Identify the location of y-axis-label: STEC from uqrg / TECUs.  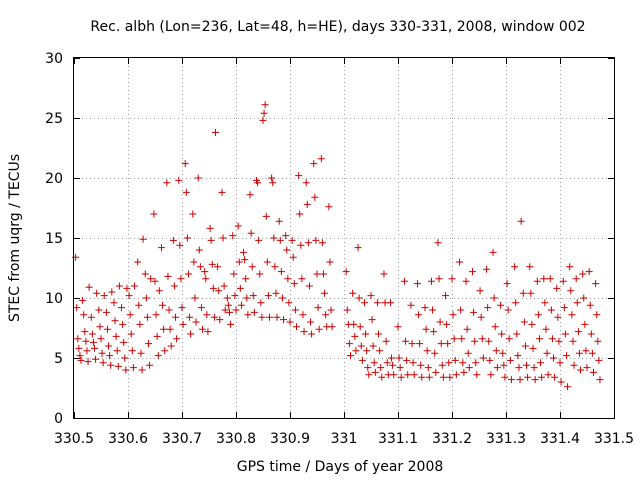
(15, 238).